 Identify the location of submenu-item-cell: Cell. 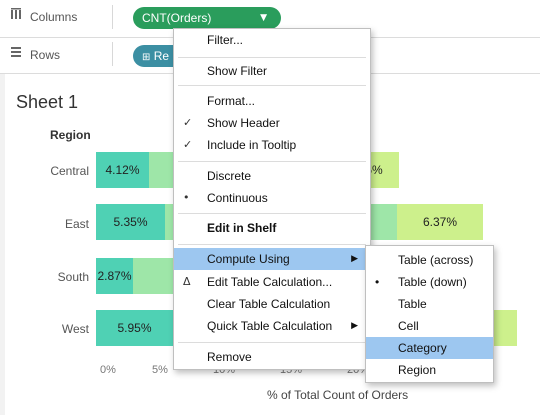
(429, 326).